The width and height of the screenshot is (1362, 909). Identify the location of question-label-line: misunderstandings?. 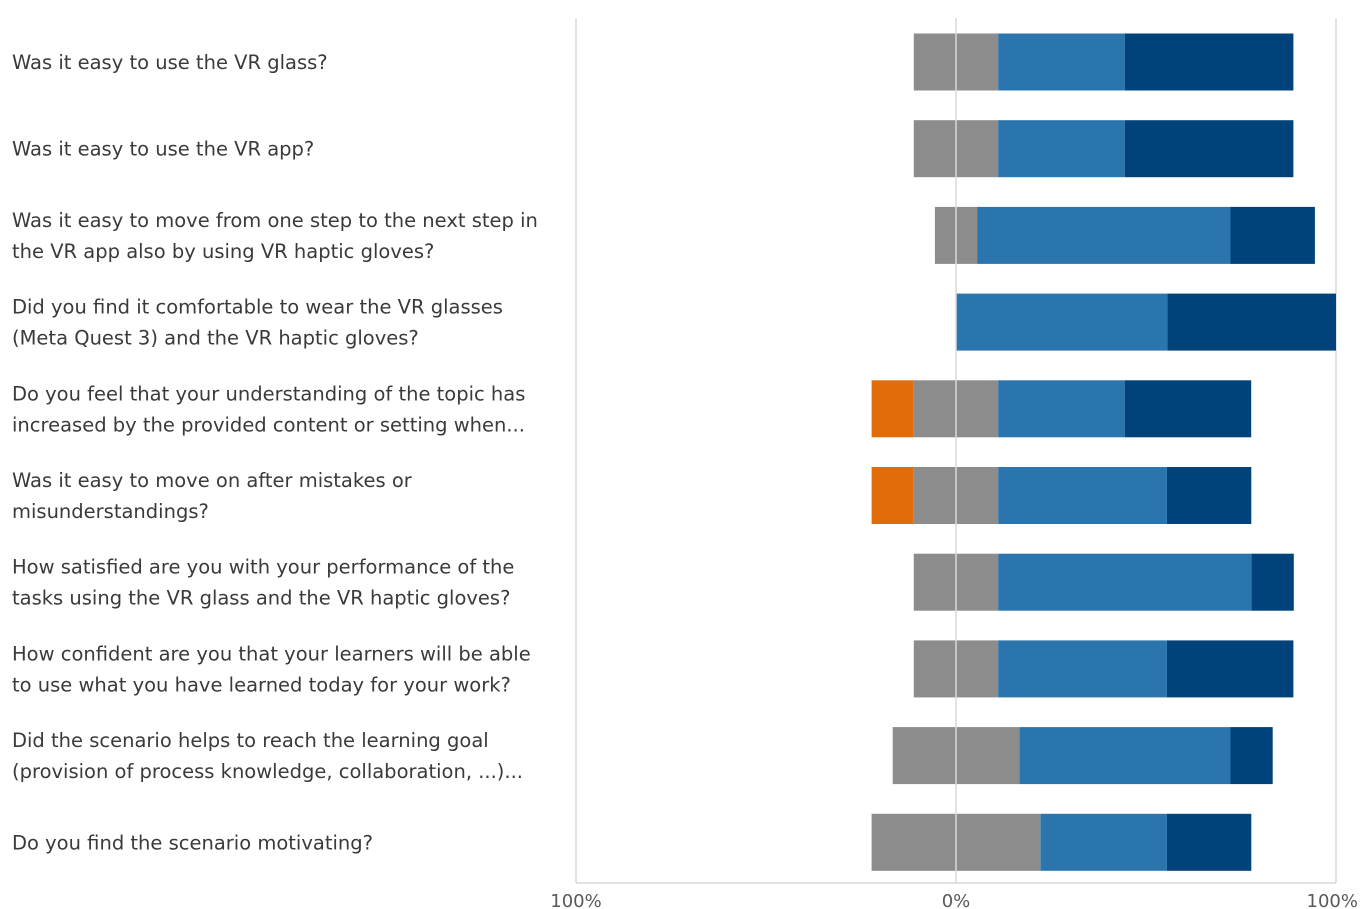
(110, 511).